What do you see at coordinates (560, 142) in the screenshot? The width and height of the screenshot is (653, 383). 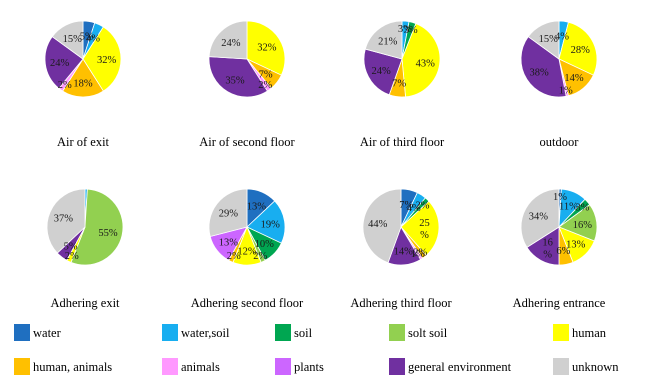 I see `pie-title: outdoor` at bounding box center [560, 142].